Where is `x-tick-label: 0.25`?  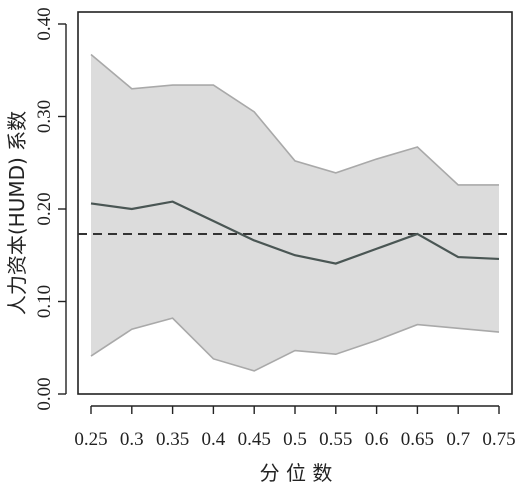 x-tick-label: 0.25 is located at coordinates (90, 439).